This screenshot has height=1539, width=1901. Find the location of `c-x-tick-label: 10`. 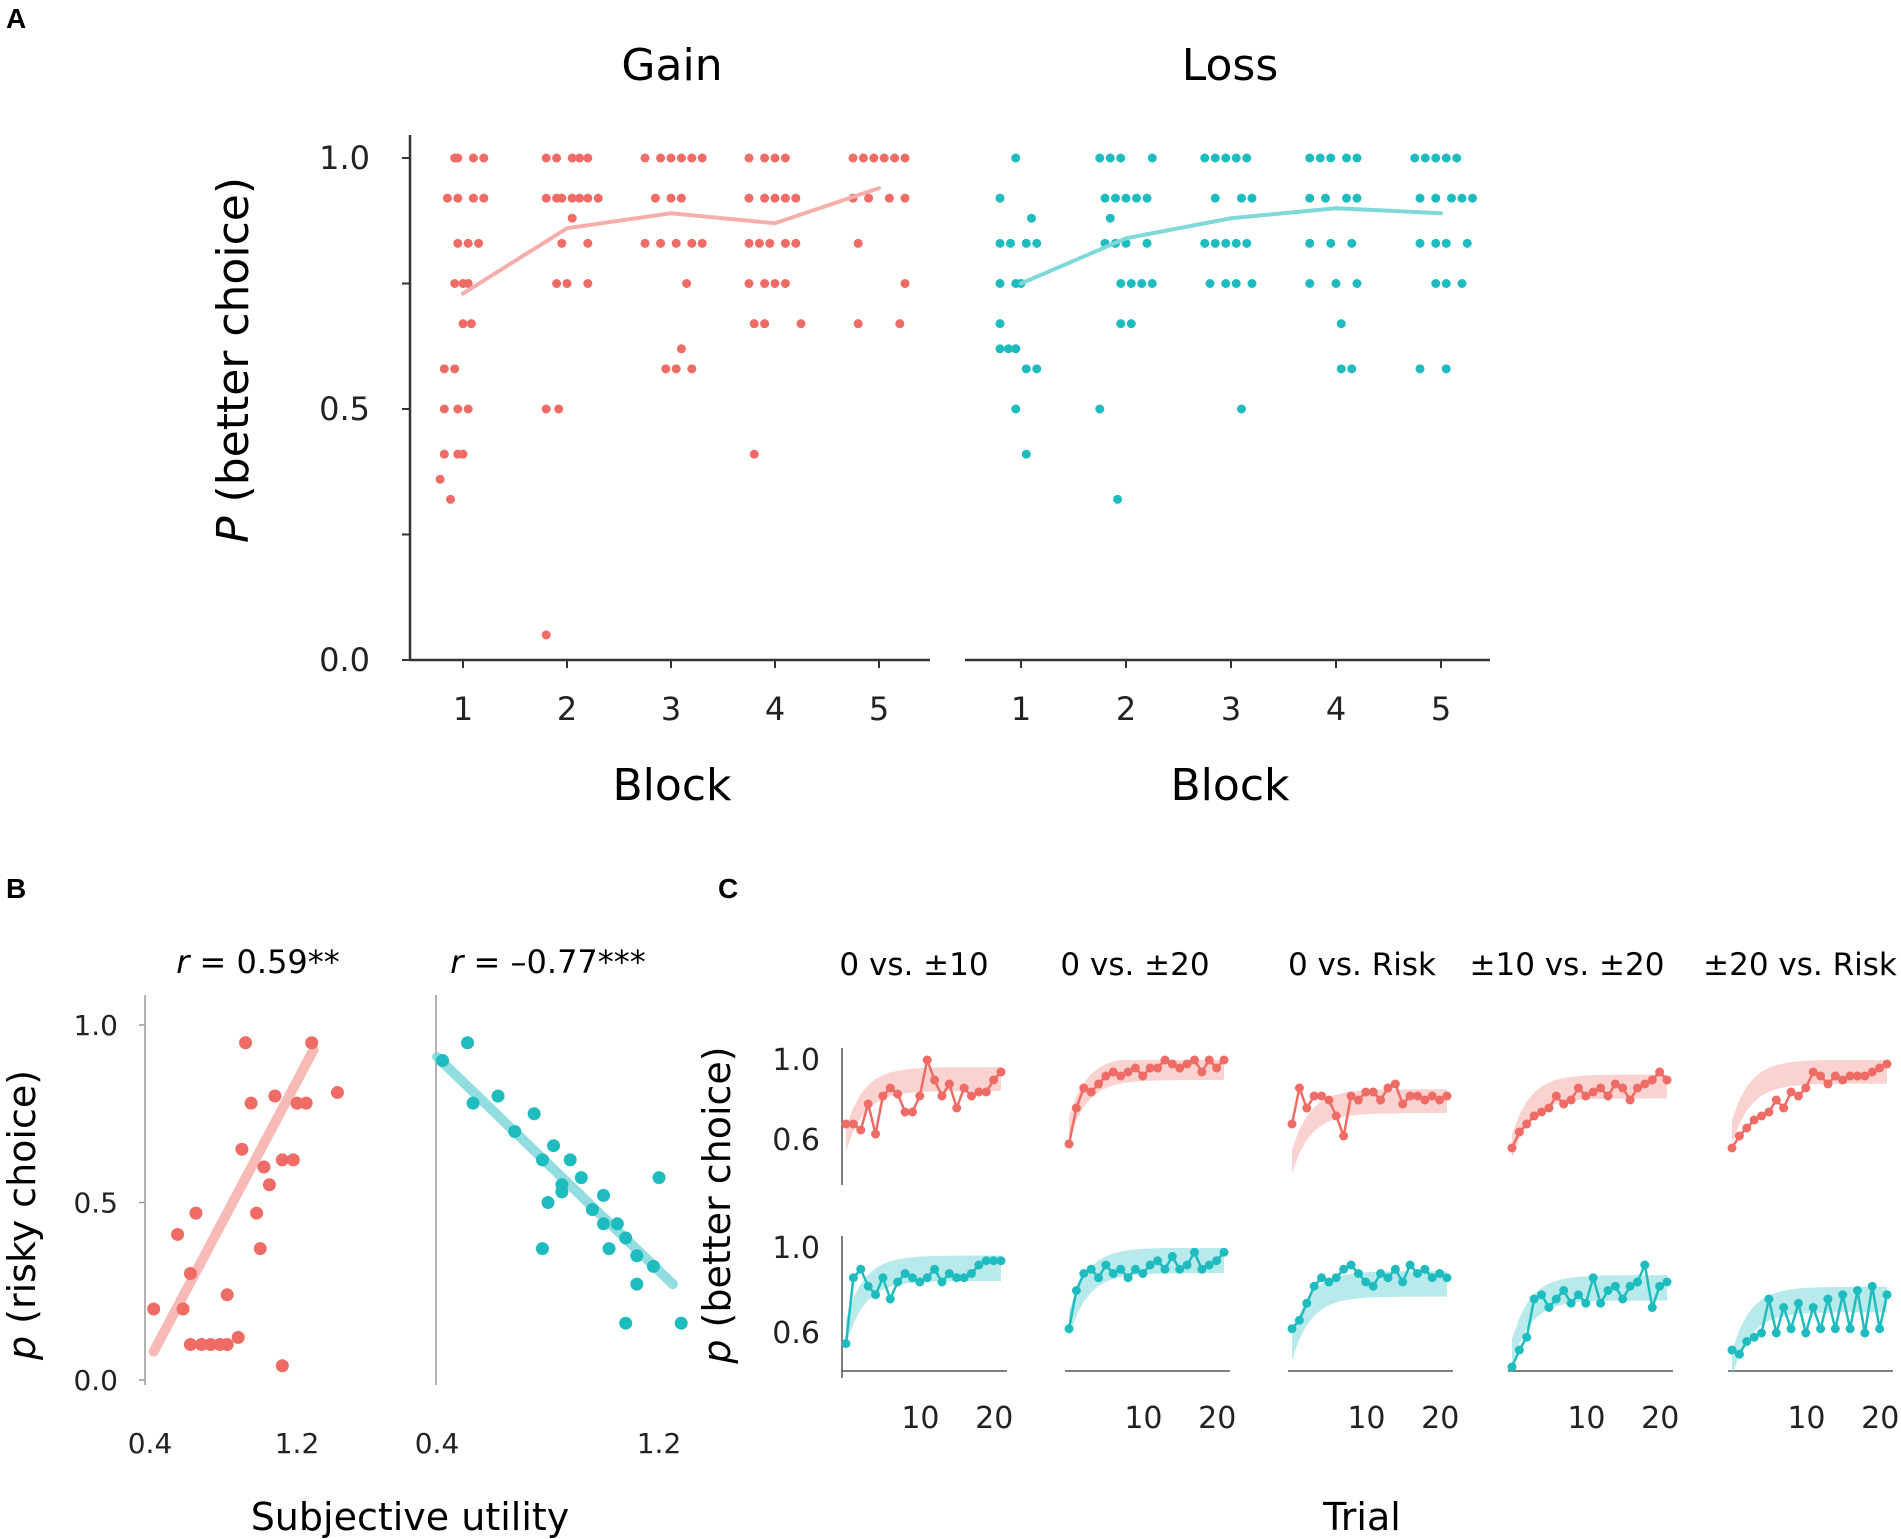

c-x-tick-label: 10 is located at coordinates (1143, 1418).